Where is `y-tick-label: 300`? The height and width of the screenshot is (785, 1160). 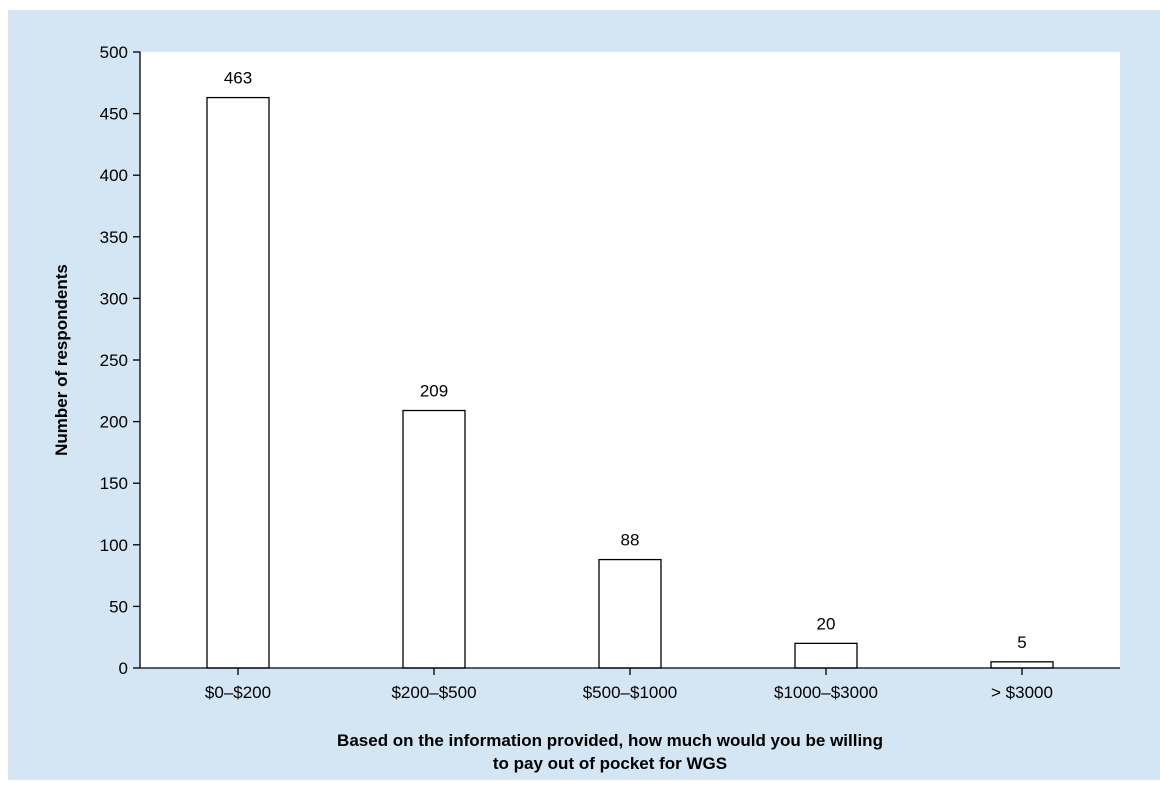 y-tick-label: 300 is located at coordinates (114, 298).